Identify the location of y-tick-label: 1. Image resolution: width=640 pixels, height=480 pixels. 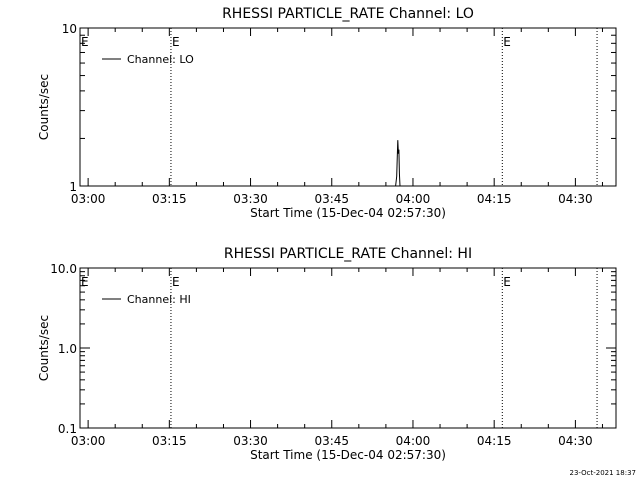
(73, 187).